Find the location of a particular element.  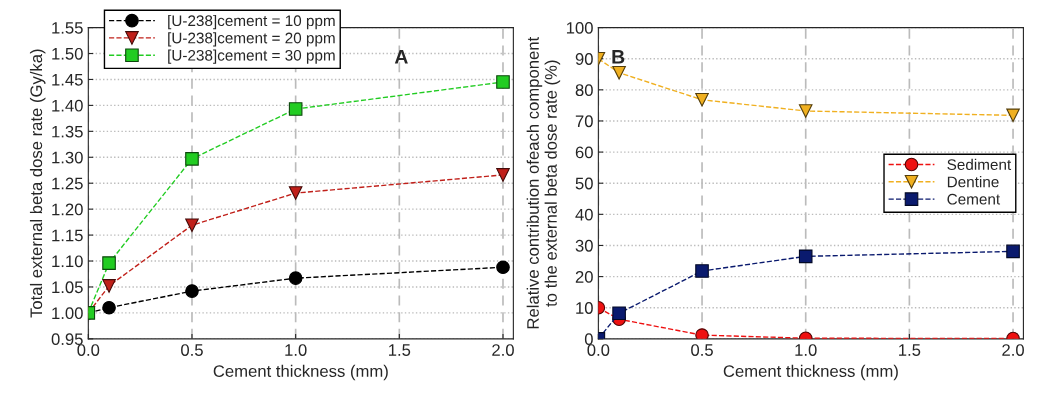

y-tick-label: 100 is located at coordinates (579, 27).